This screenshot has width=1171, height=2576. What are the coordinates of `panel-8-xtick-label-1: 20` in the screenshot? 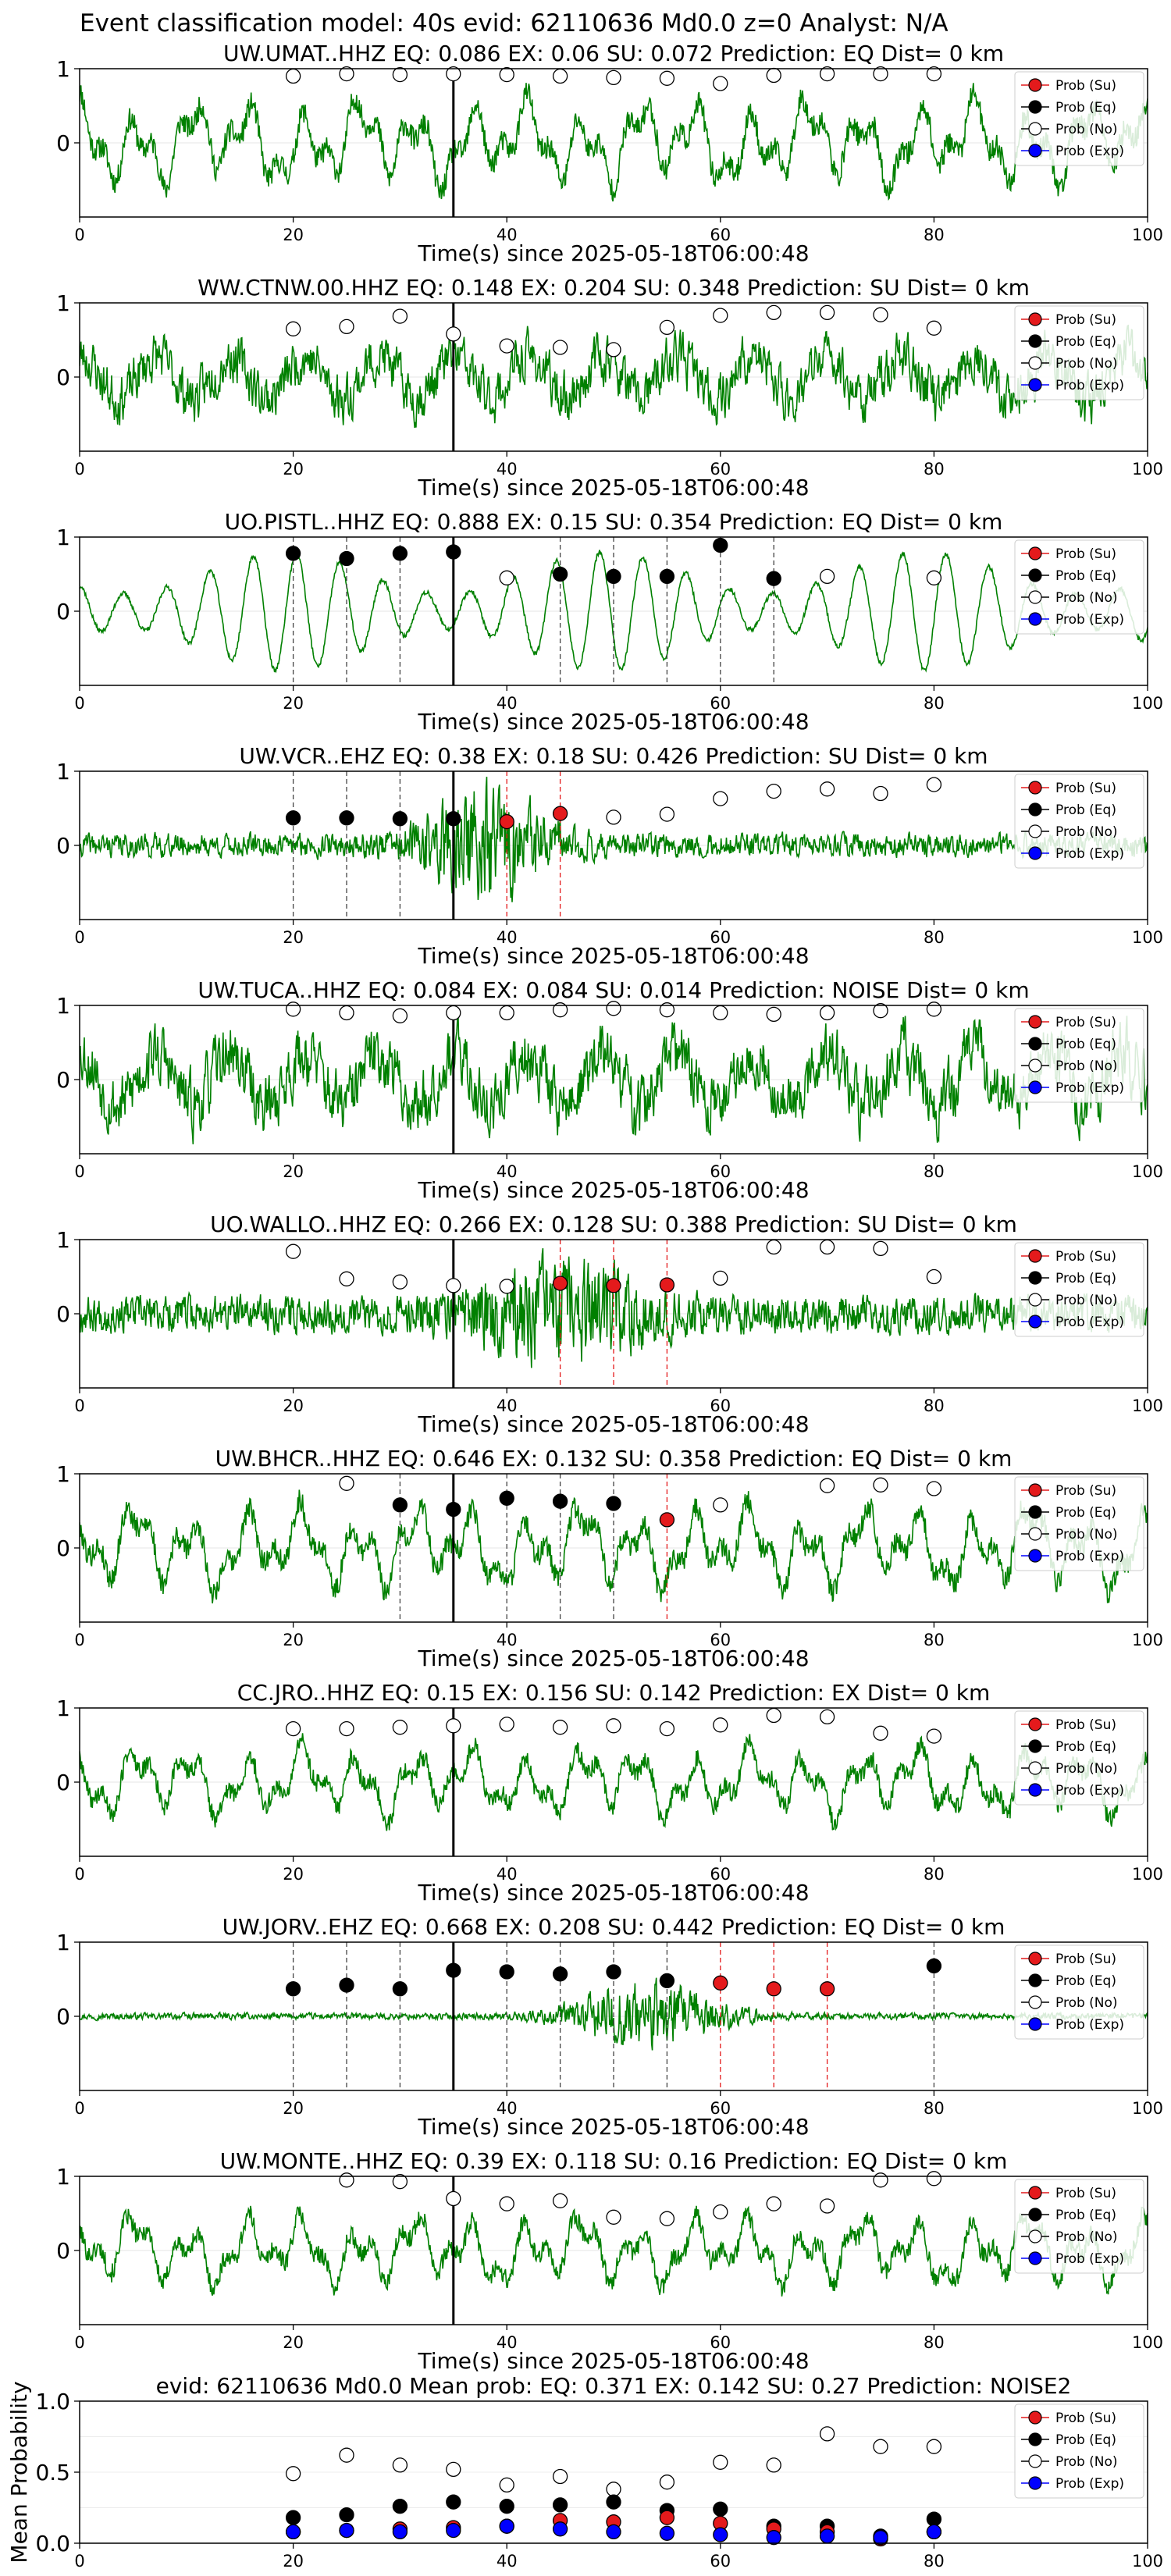 It's located at (293, 1875).